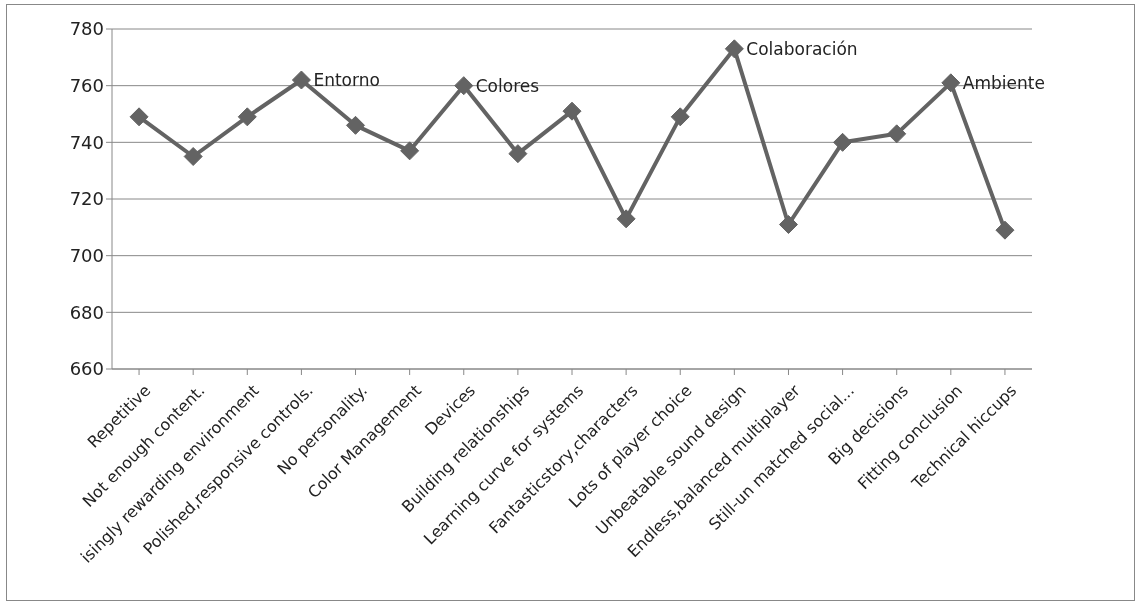 The height and width of the screenshot is (605, 1141). I want to click on annotation: Colaboración, so click(802, 48).